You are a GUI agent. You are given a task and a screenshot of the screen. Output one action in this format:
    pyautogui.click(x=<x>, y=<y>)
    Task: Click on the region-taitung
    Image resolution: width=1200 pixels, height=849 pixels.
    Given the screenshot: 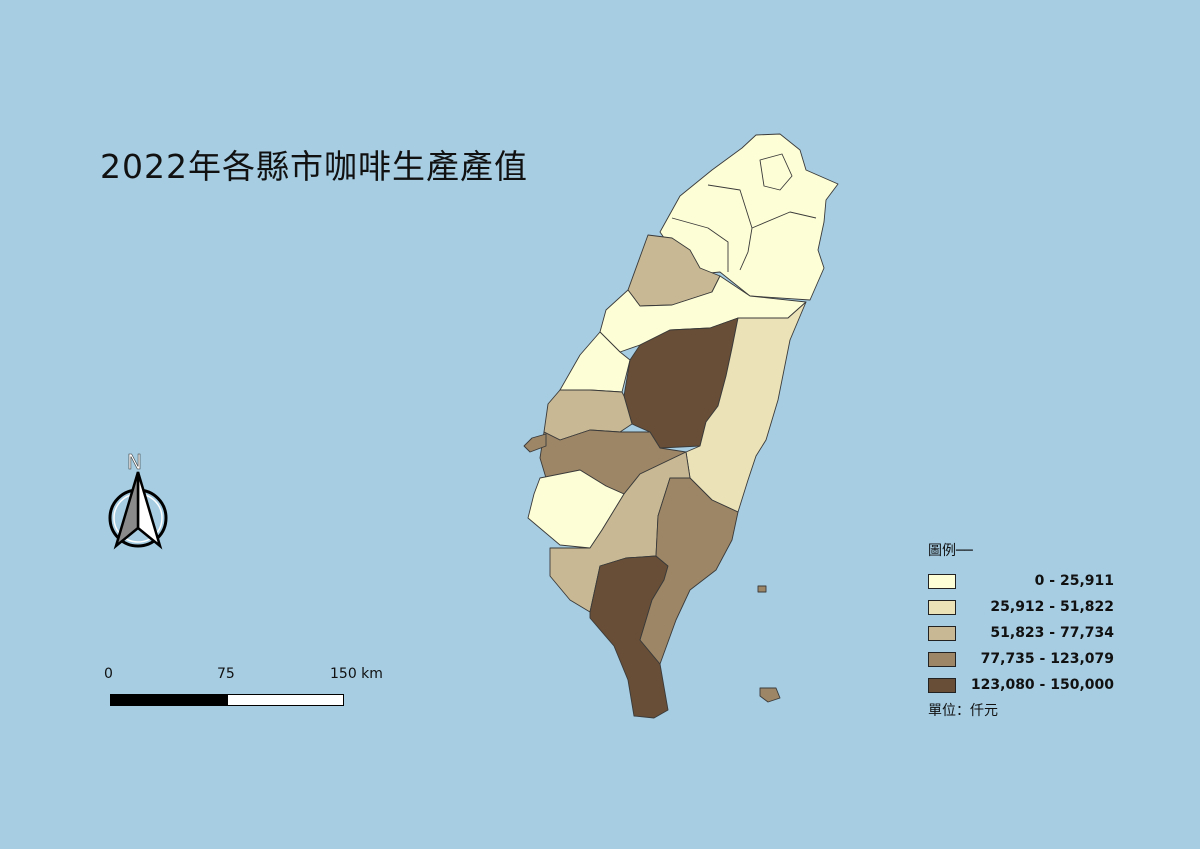 What is the action you would take?
    pyautogui.click(x=689, y=571)
    